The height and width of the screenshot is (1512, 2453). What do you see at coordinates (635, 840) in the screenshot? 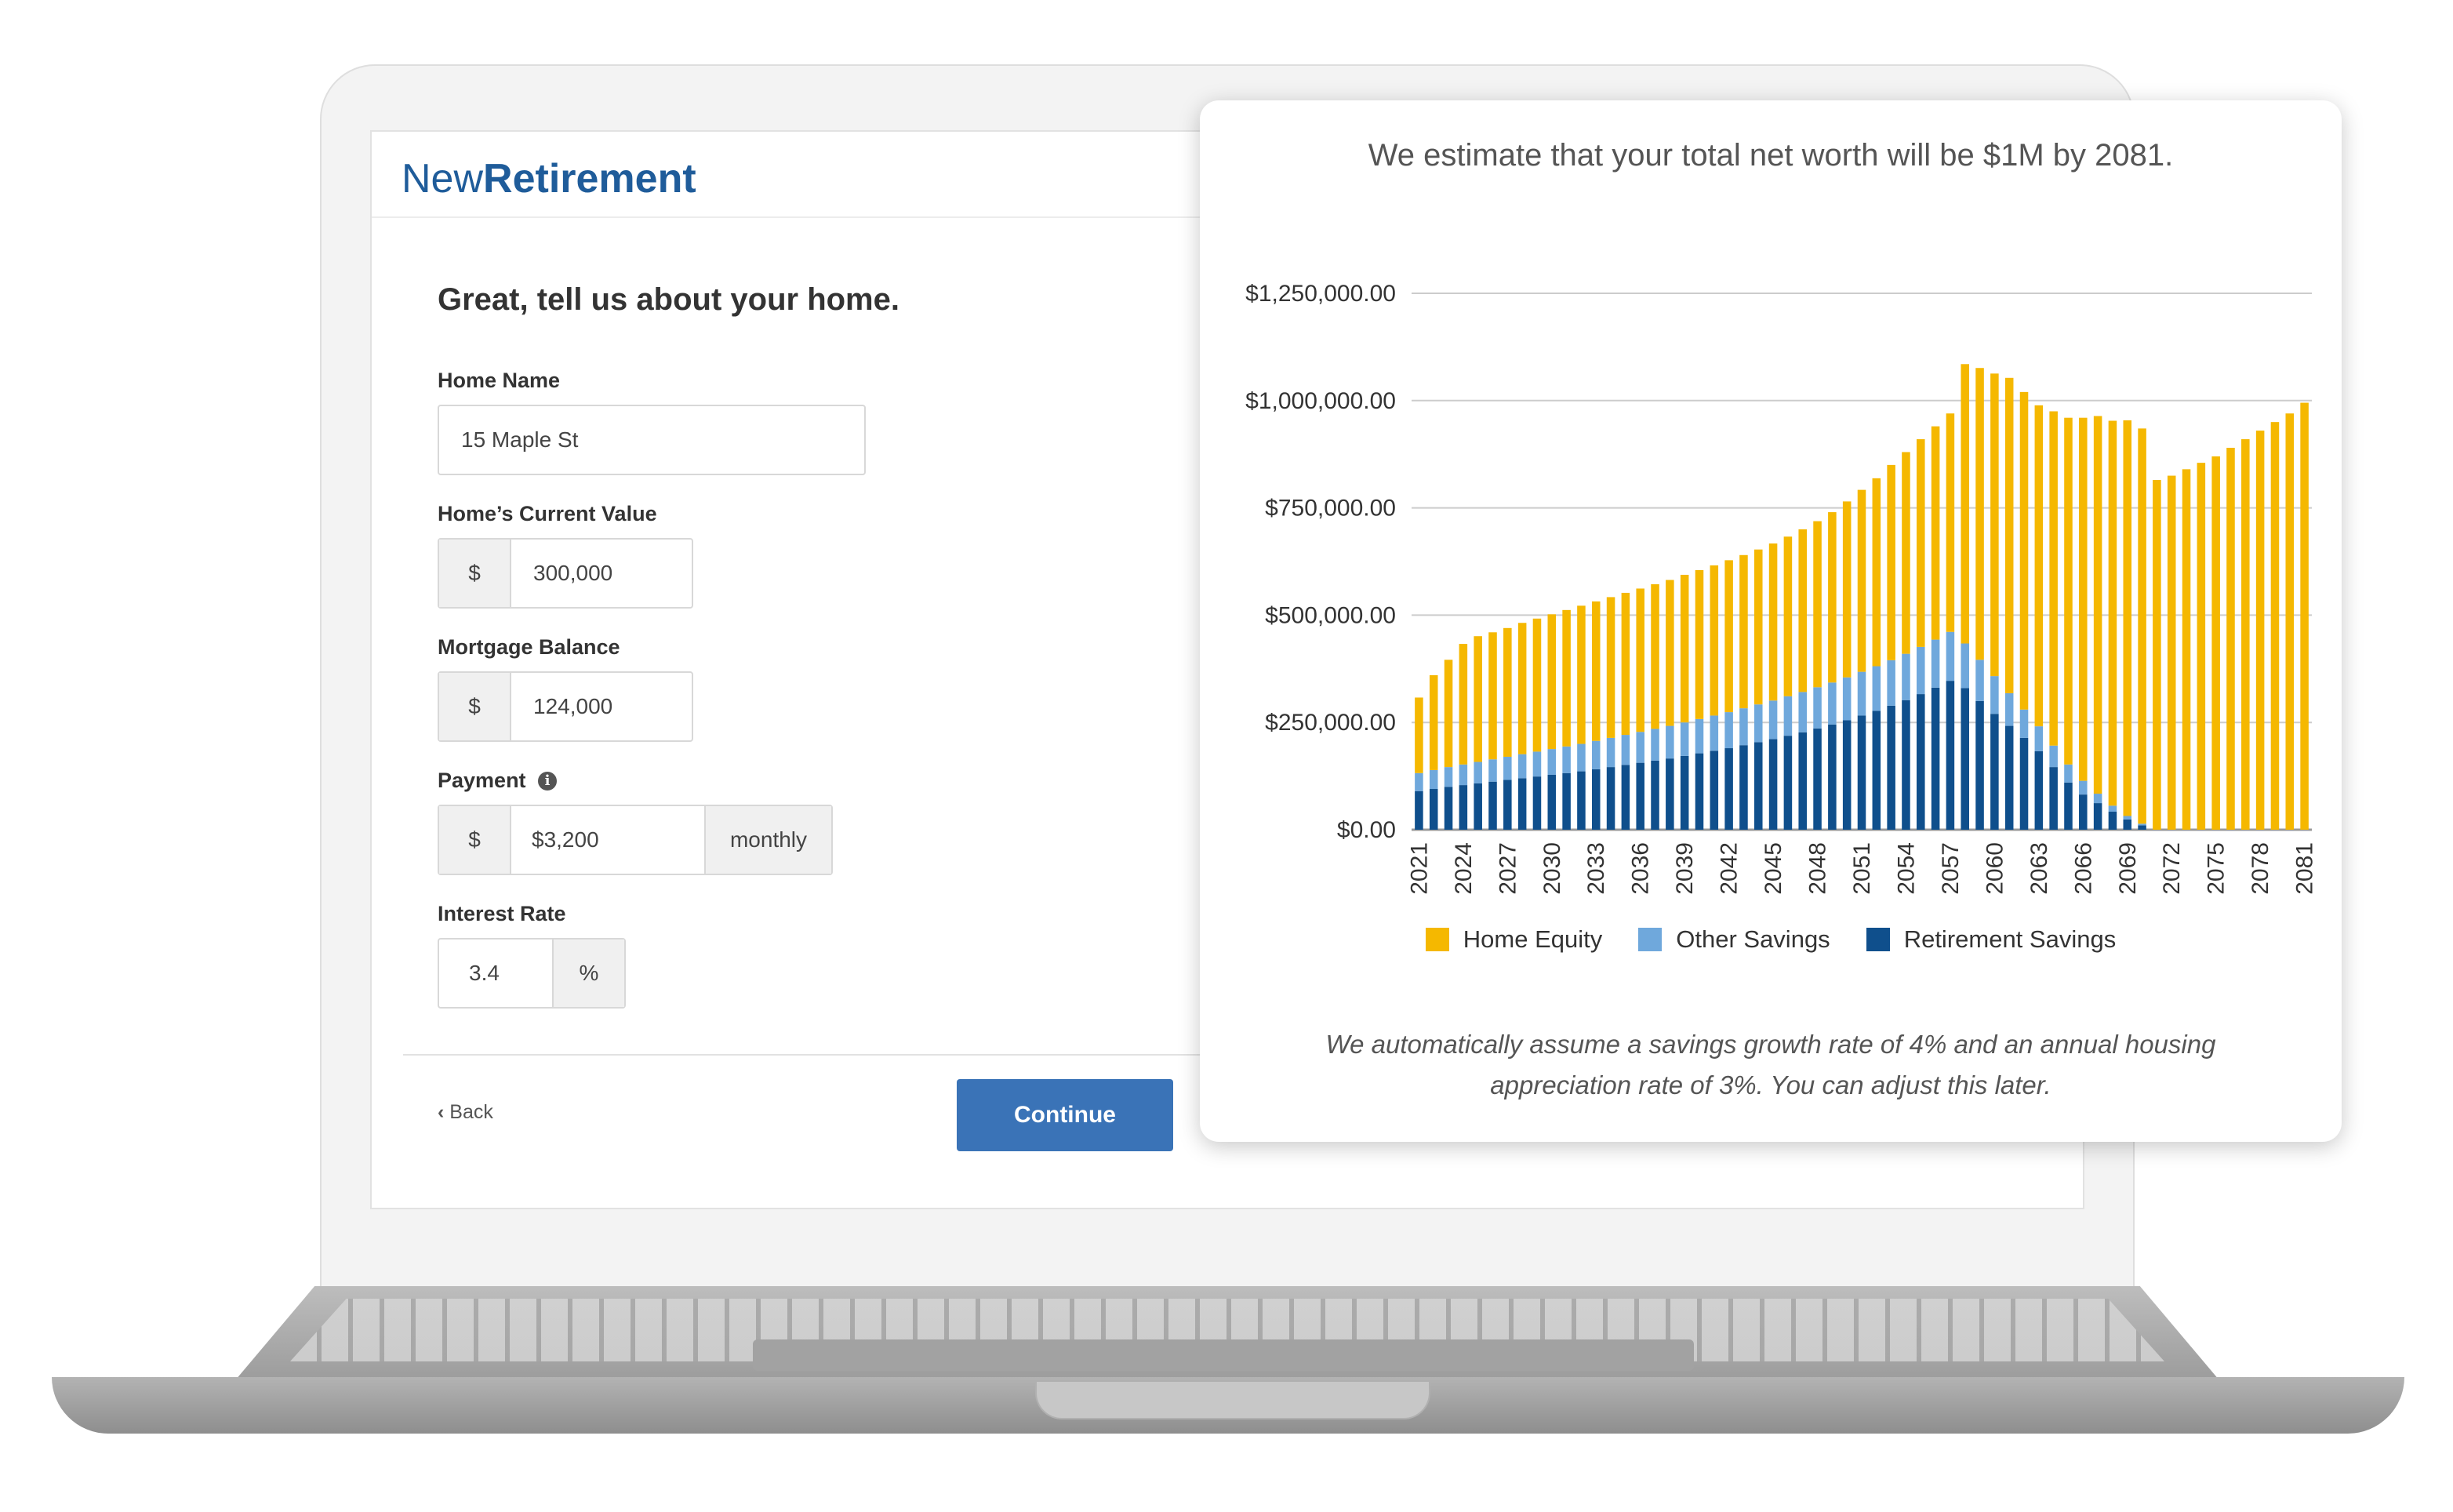
I see `payment-input: $ $3,200 monthly` at bounding box center [635, 840].